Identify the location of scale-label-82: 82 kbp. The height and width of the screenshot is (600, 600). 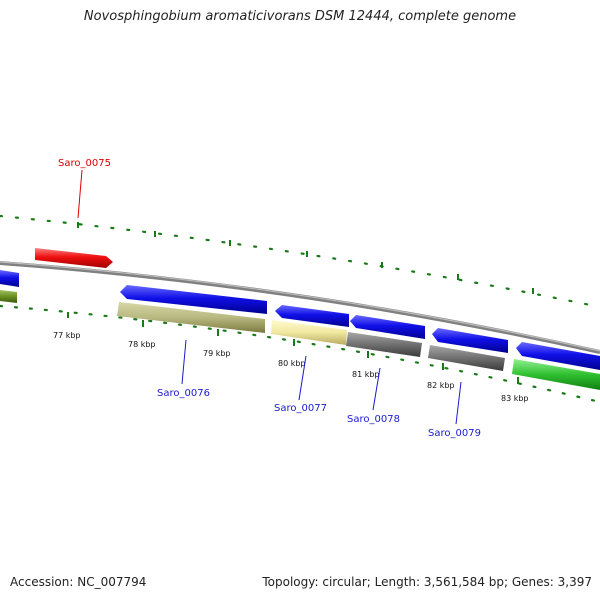
(441, 385).